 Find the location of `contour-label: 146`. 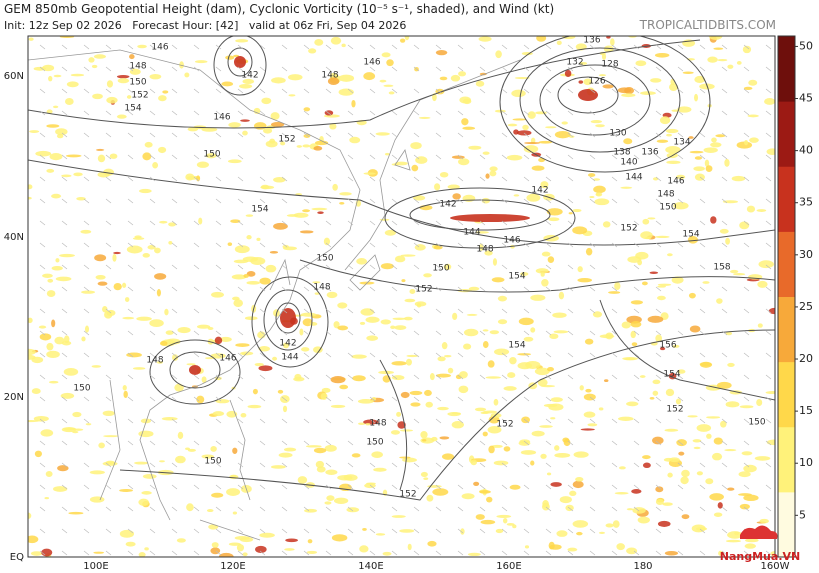

contour-label: 146 is located at coordinates (227, 359).